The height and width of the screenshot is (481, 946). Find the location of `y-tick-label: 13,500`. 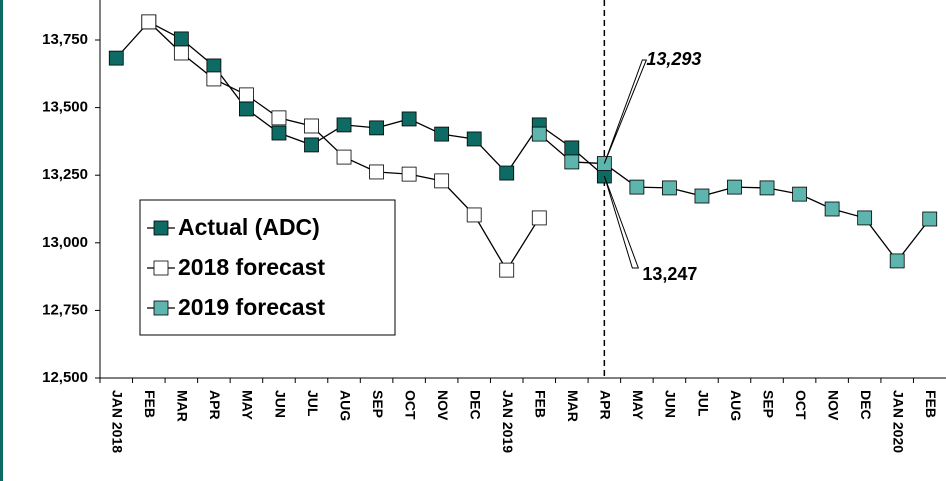

y-tick-label: 13,500 is located at coordinates (65, 107).